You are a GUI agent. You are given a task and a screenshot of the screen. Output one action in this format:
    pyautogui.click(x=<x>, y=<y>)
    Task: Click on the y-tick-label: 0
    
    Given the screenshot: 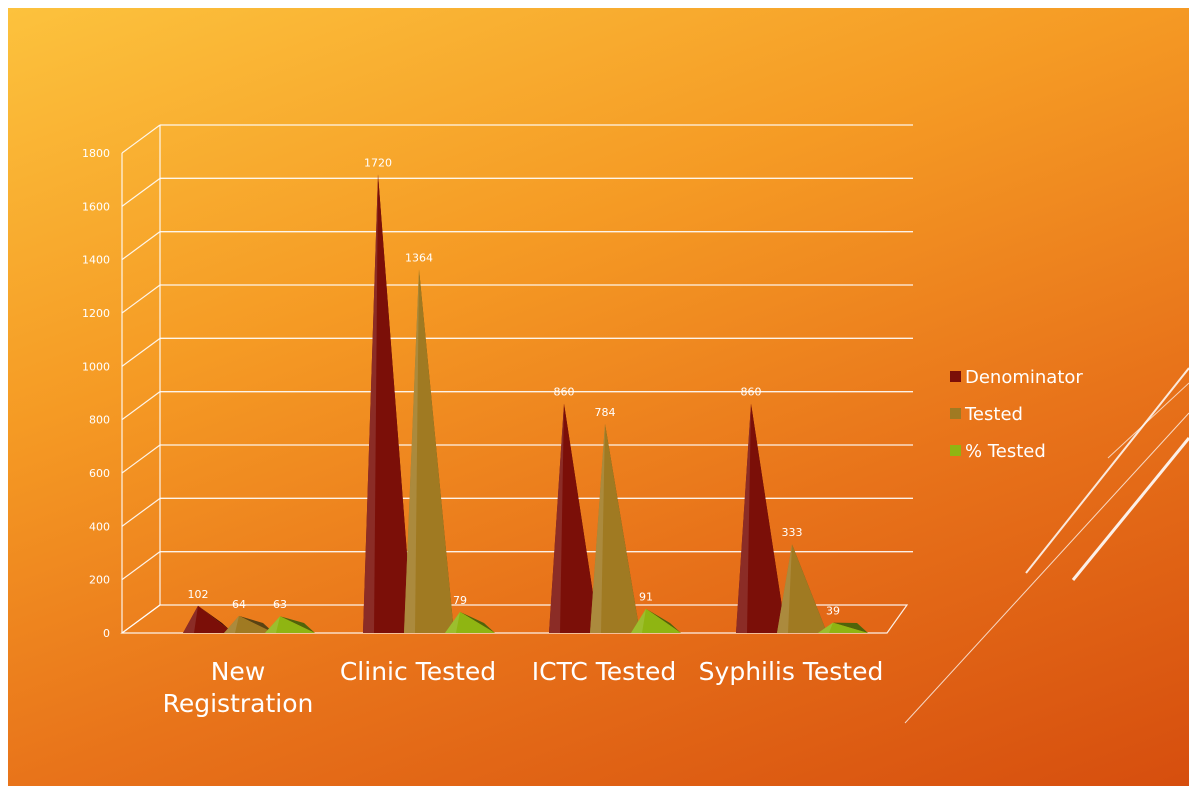 What is the action you would take?
    pyautogui.click(x=106, y=633)
    